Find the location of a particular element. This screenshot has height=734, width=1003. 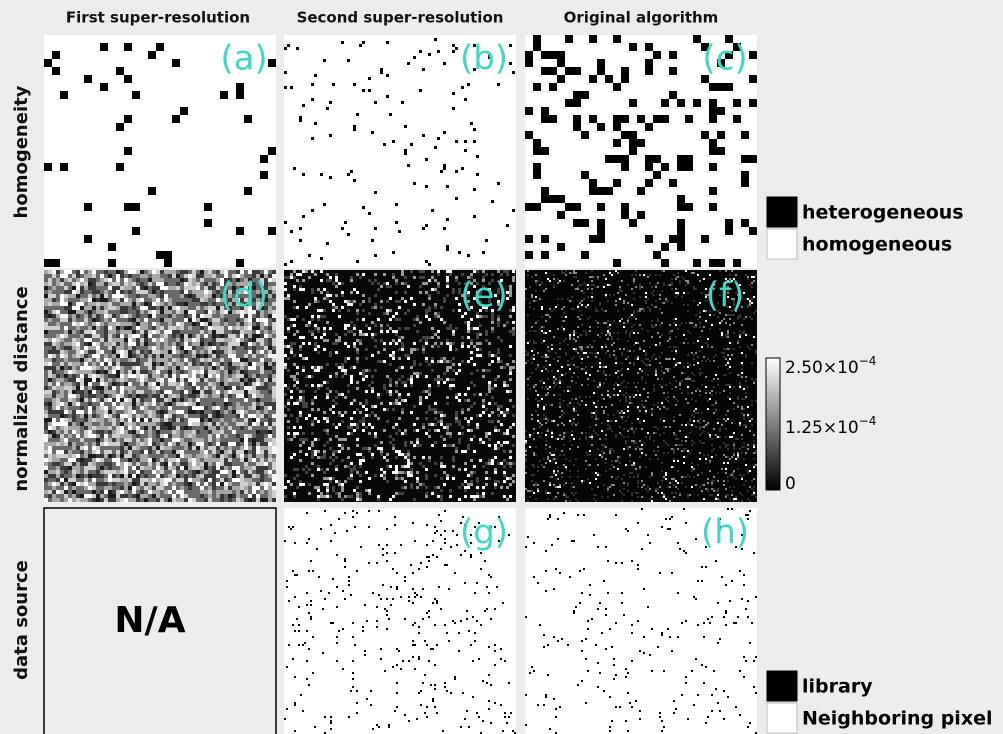

panel-label: (e) is located at coordinates (483, 296).